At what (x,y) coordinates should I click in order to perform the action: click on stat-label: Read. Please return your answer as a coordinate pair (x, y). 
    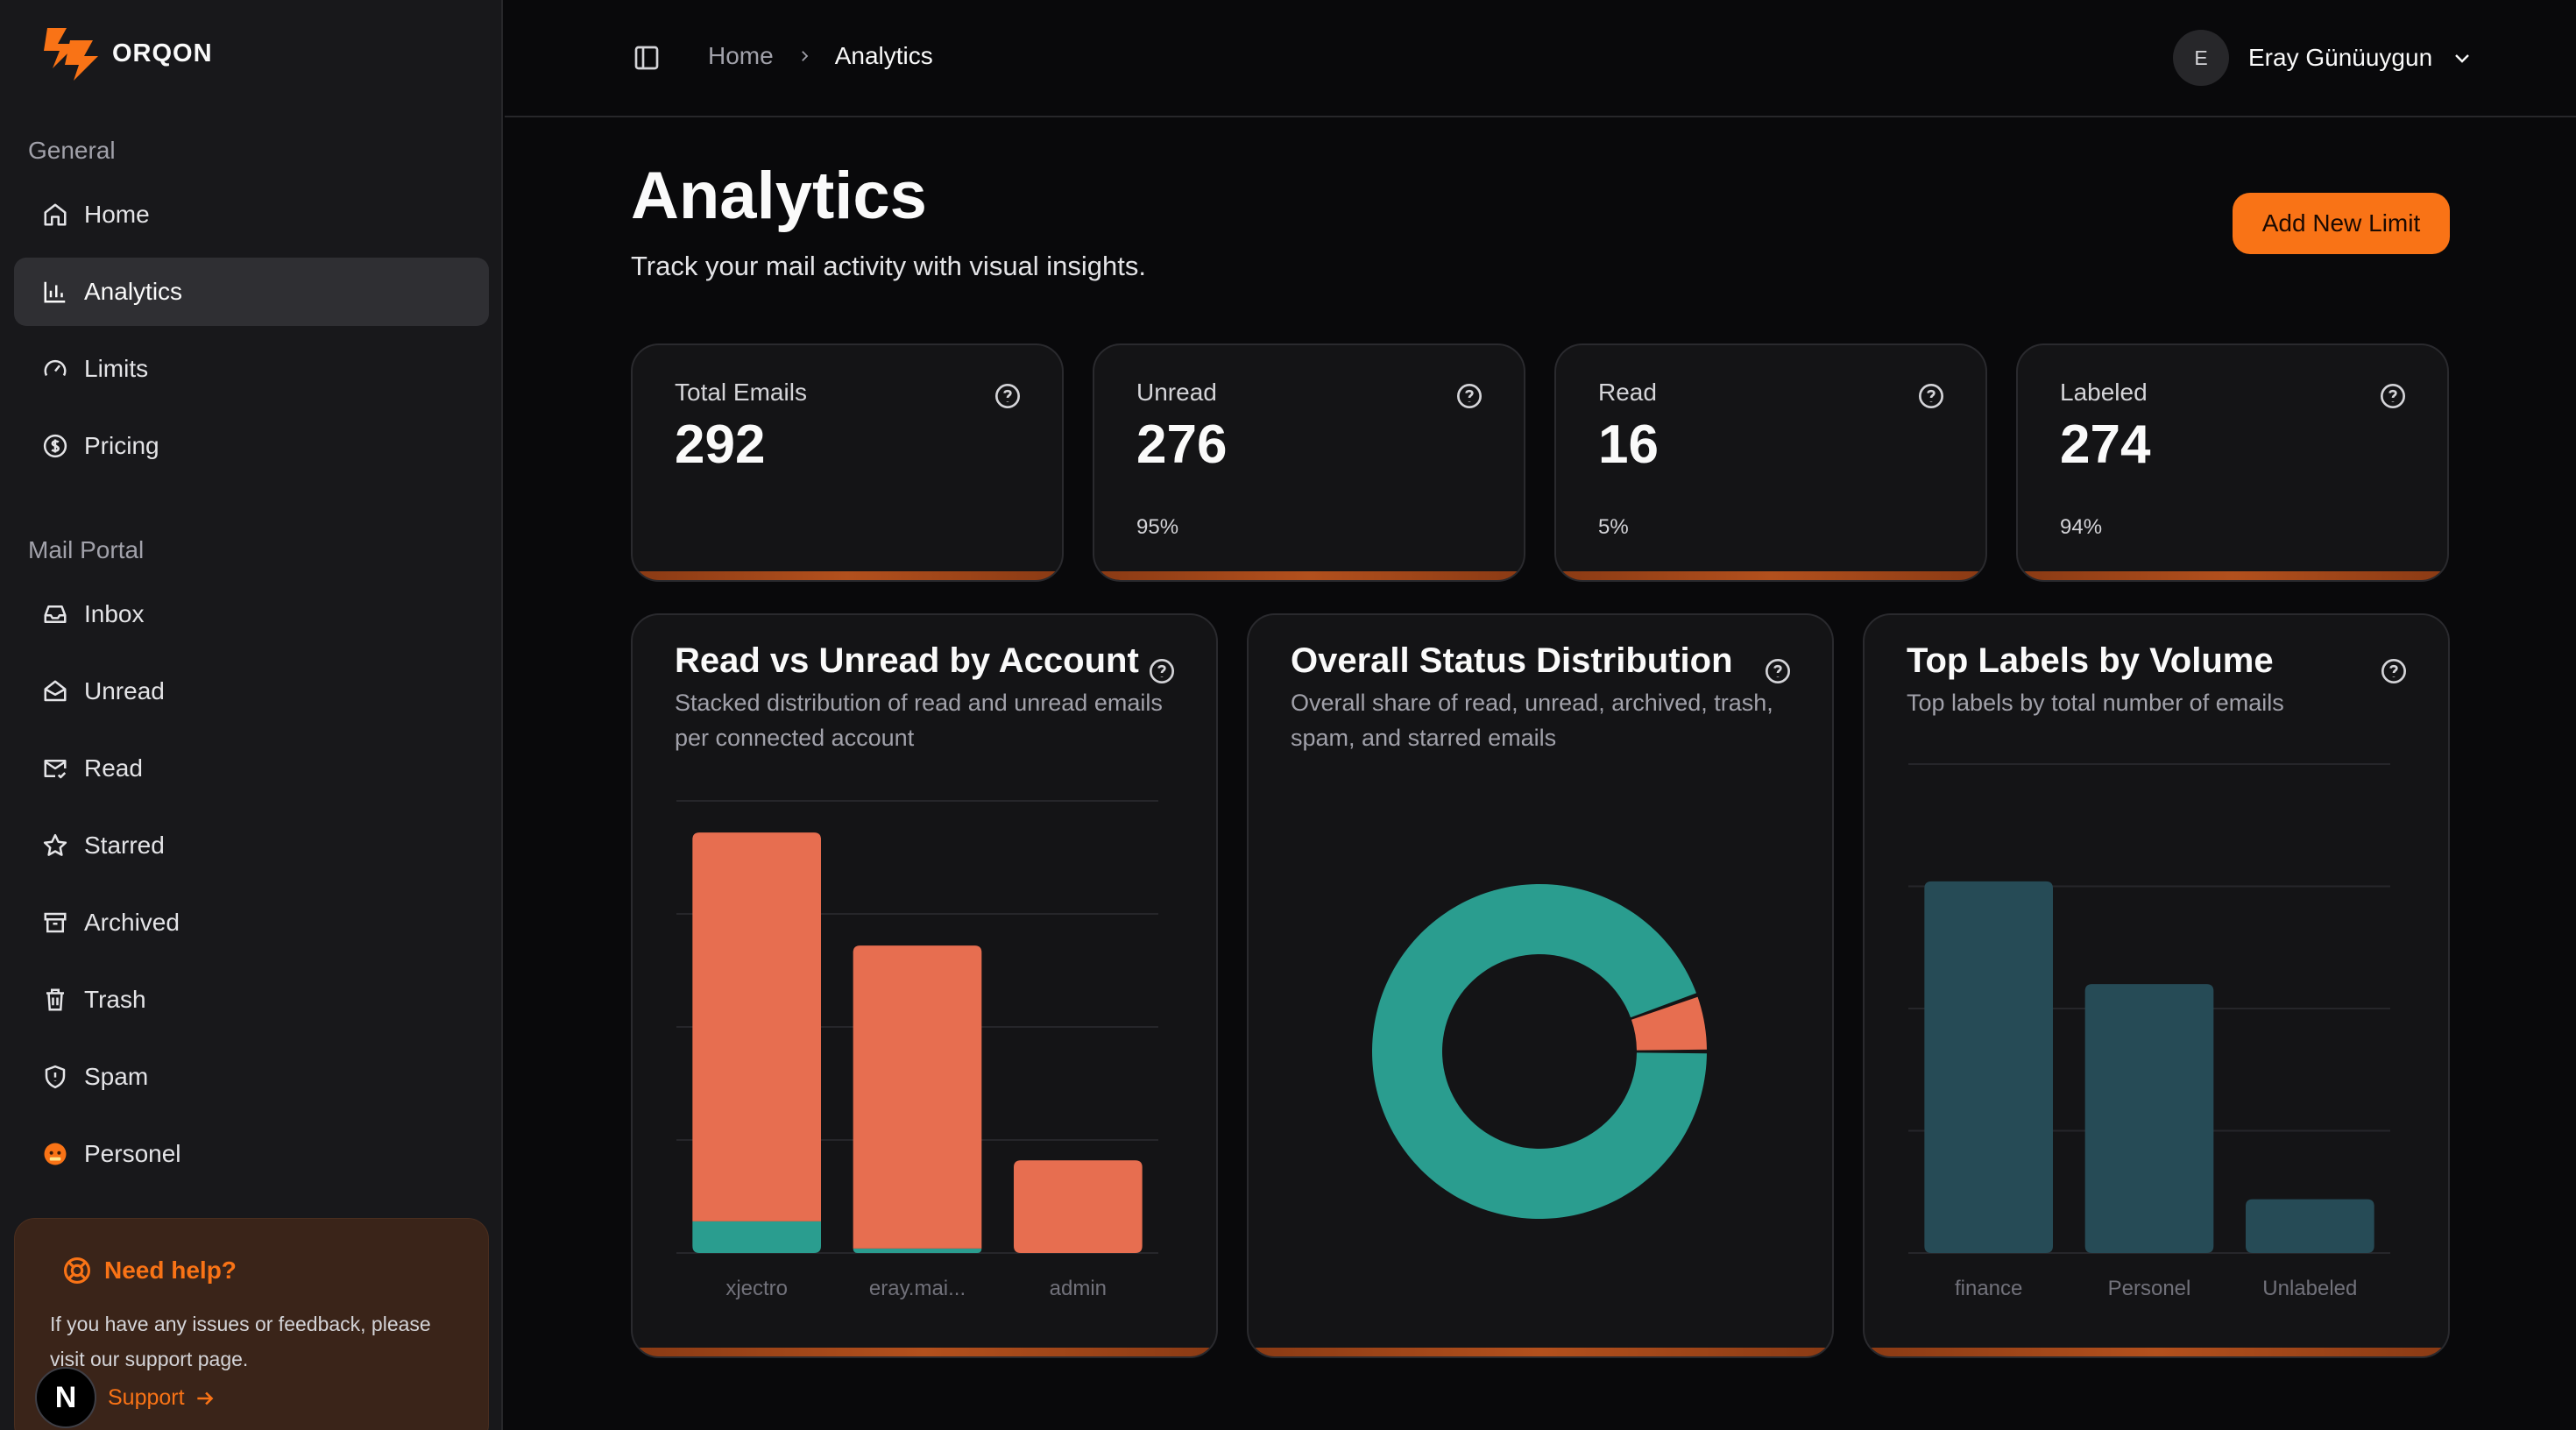
    Looking at the image, I should click on (1627, 392).